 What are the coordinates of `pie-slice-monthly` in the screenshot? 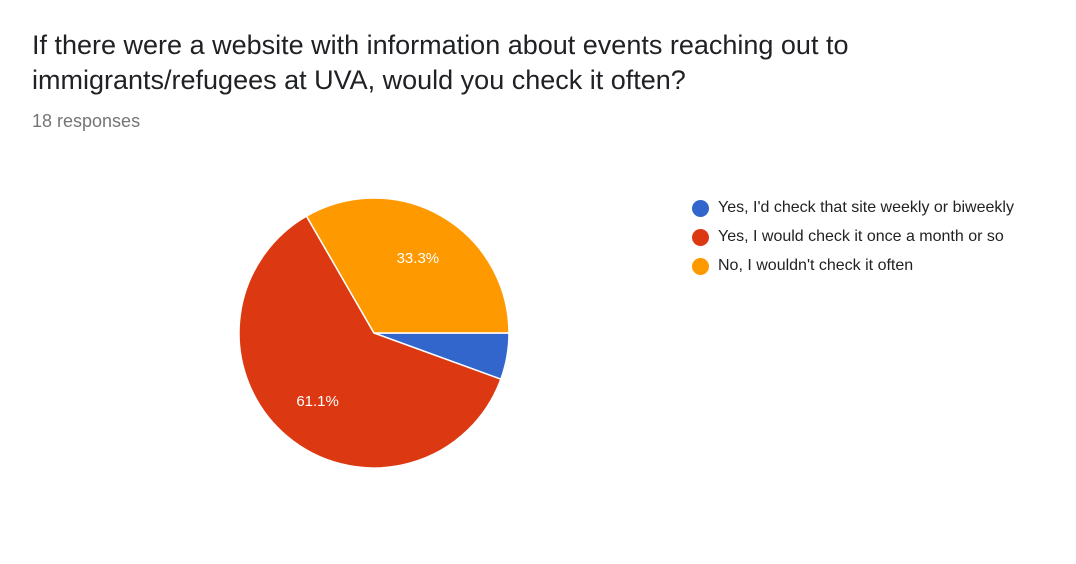 It's located at (370, 342).